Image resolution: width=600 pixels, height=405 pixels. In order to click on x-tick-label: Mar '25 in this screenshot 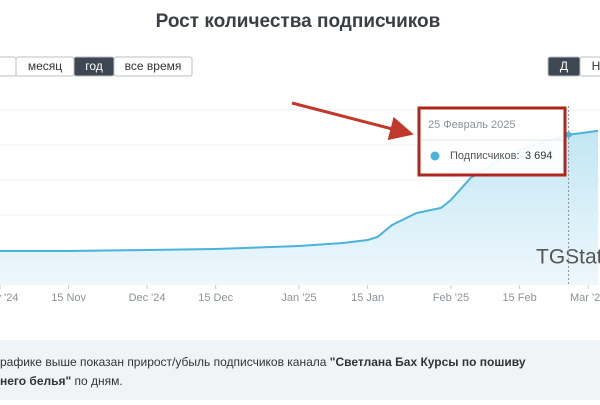, I will do `click(585, 298)`.